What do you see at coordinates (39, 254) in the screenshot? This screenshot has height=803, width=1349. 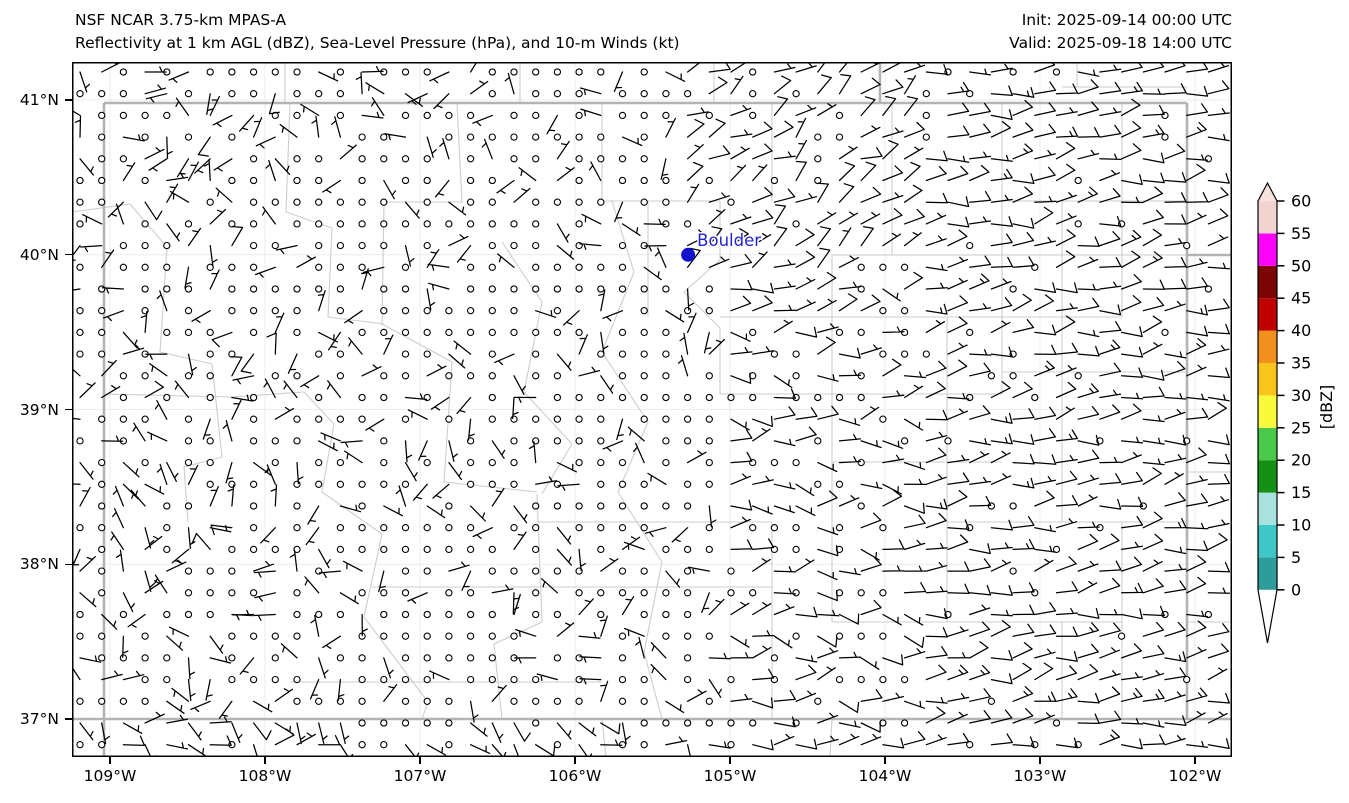 I see `y-tick-label: 40°N` at bounding box center [39, 254].